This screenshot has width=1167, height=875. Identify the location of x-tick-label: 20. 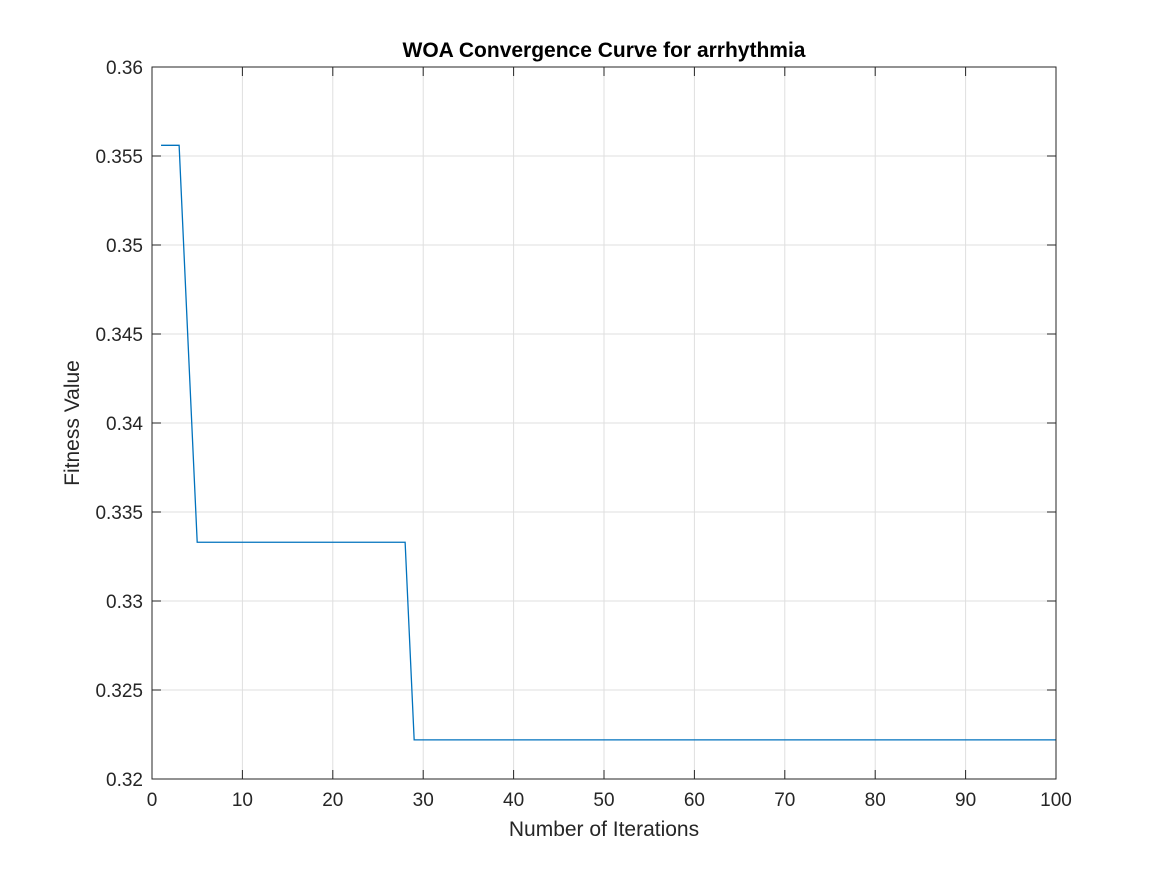
(332, 800).